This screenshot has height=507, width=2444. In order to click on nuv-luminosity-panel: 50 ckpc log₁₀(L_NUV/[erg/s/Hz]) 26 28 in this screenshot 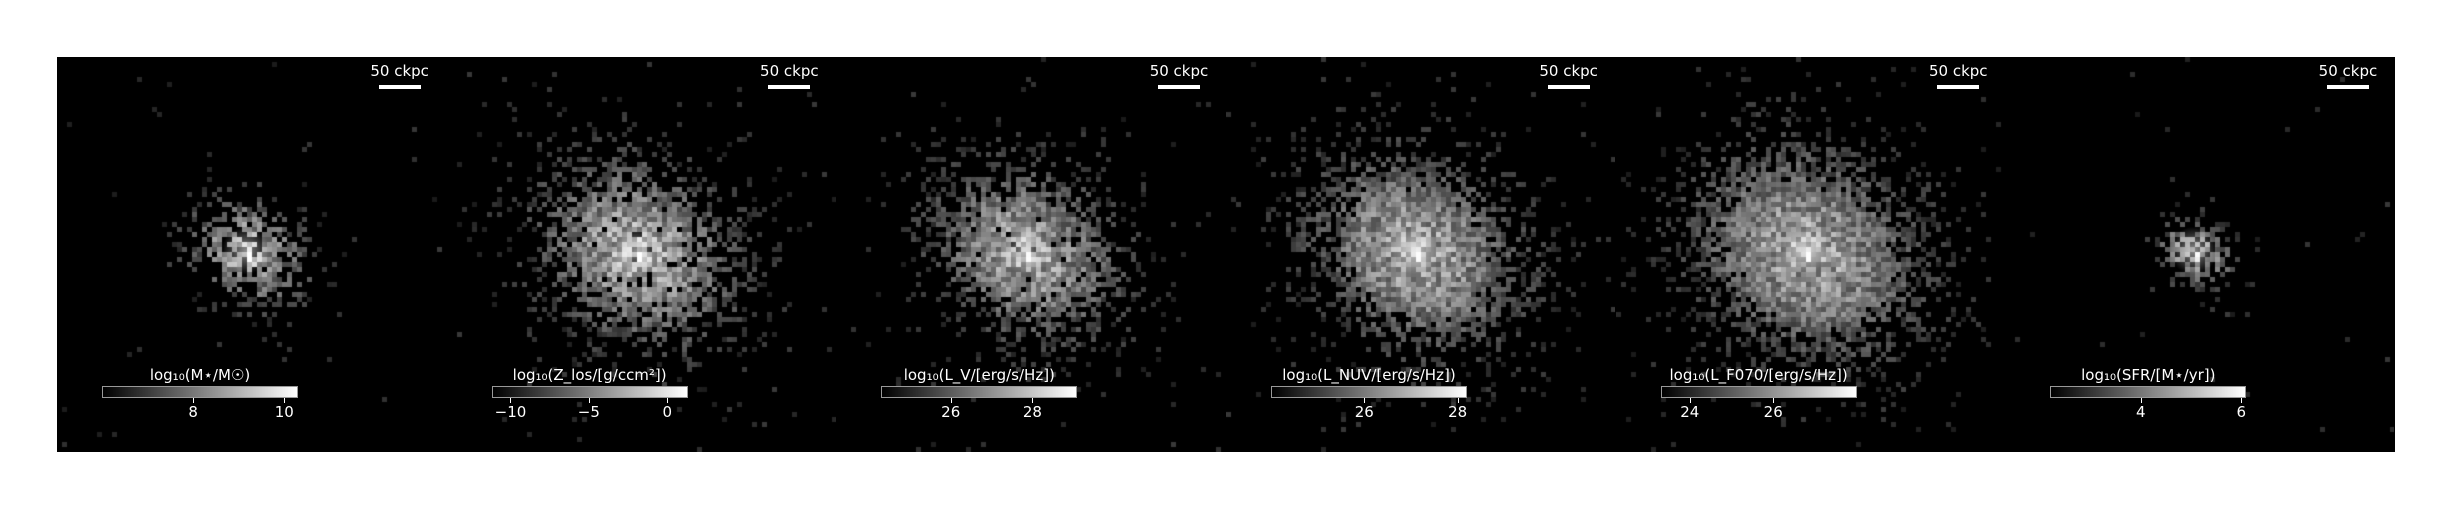, I will do `click(1420, 254)`.